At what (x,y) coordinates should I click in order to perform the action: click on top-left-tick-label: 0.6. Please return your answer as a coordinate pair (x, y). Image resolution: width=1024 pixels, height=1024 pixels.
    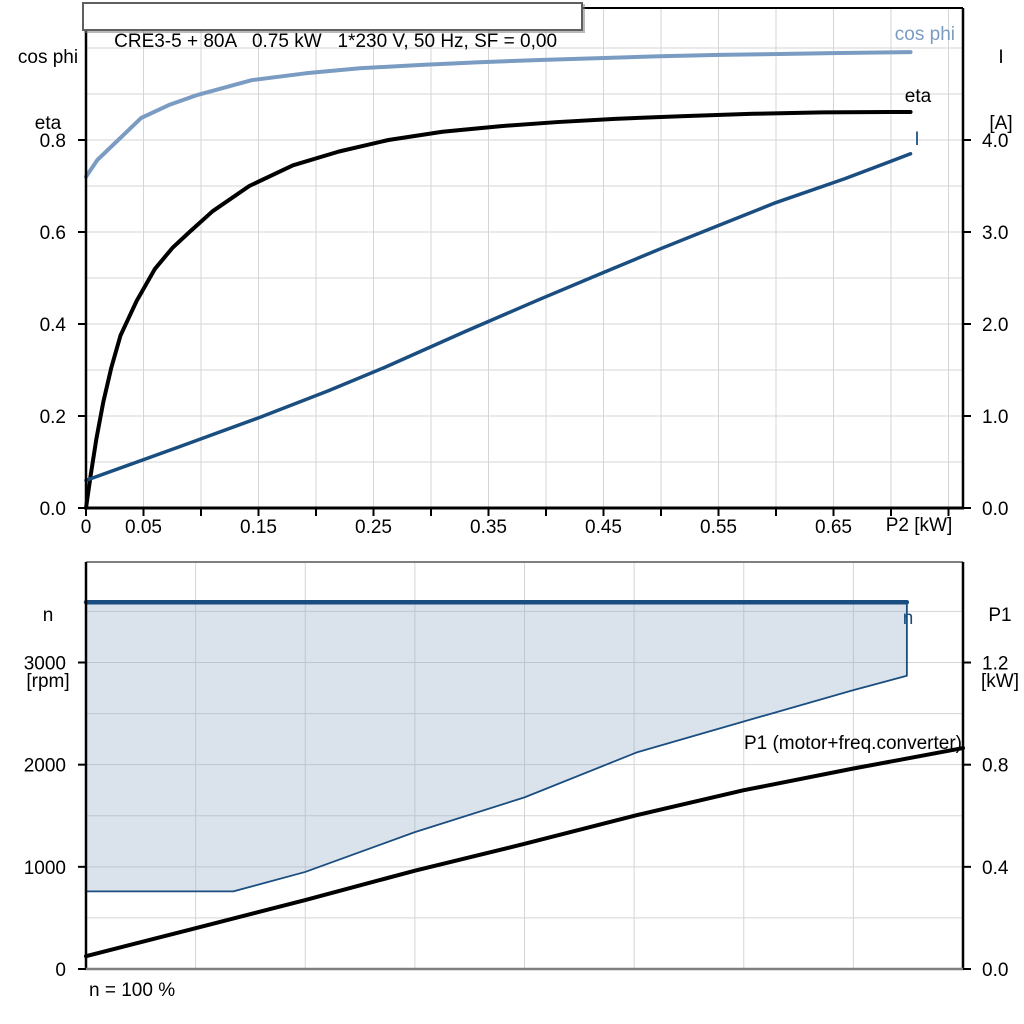
    Looking at the image, I should click on (53, 233).